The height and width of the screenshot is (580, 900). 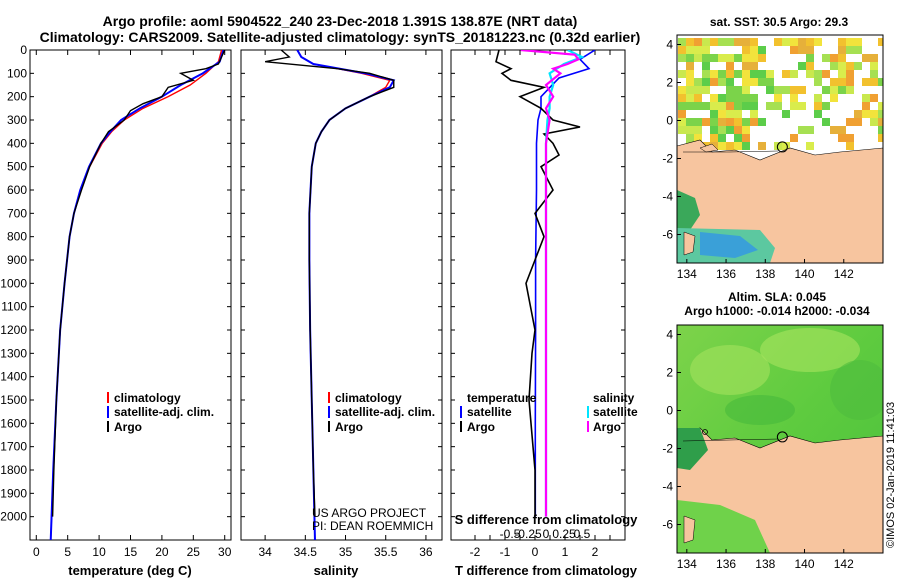 What do you see at coordinates (777, 311) in the screenshot?
I see `sla-map-subtitle: Argo h1000: -0.014 h2000: -0.034` at bounding box center [777, 311].